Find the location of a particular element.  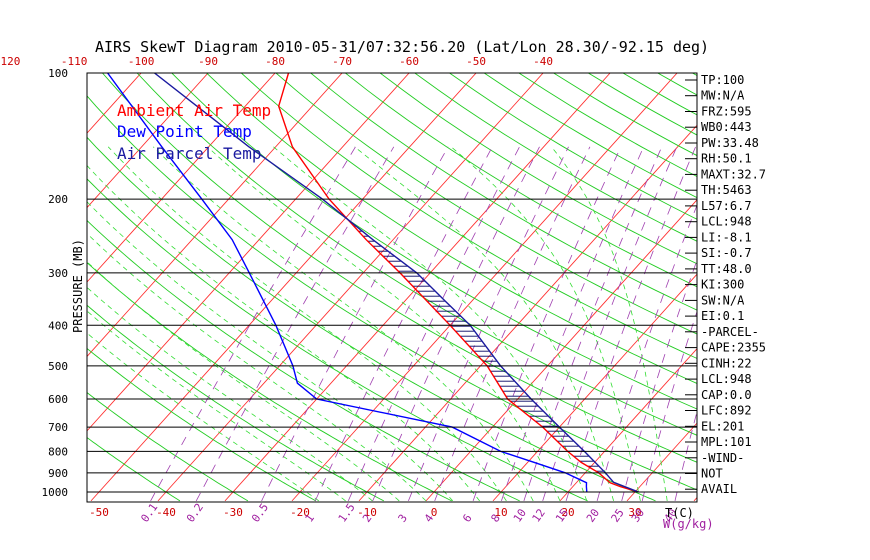

stats-item: LI:-8.1 is located at coordinates (726, 237).